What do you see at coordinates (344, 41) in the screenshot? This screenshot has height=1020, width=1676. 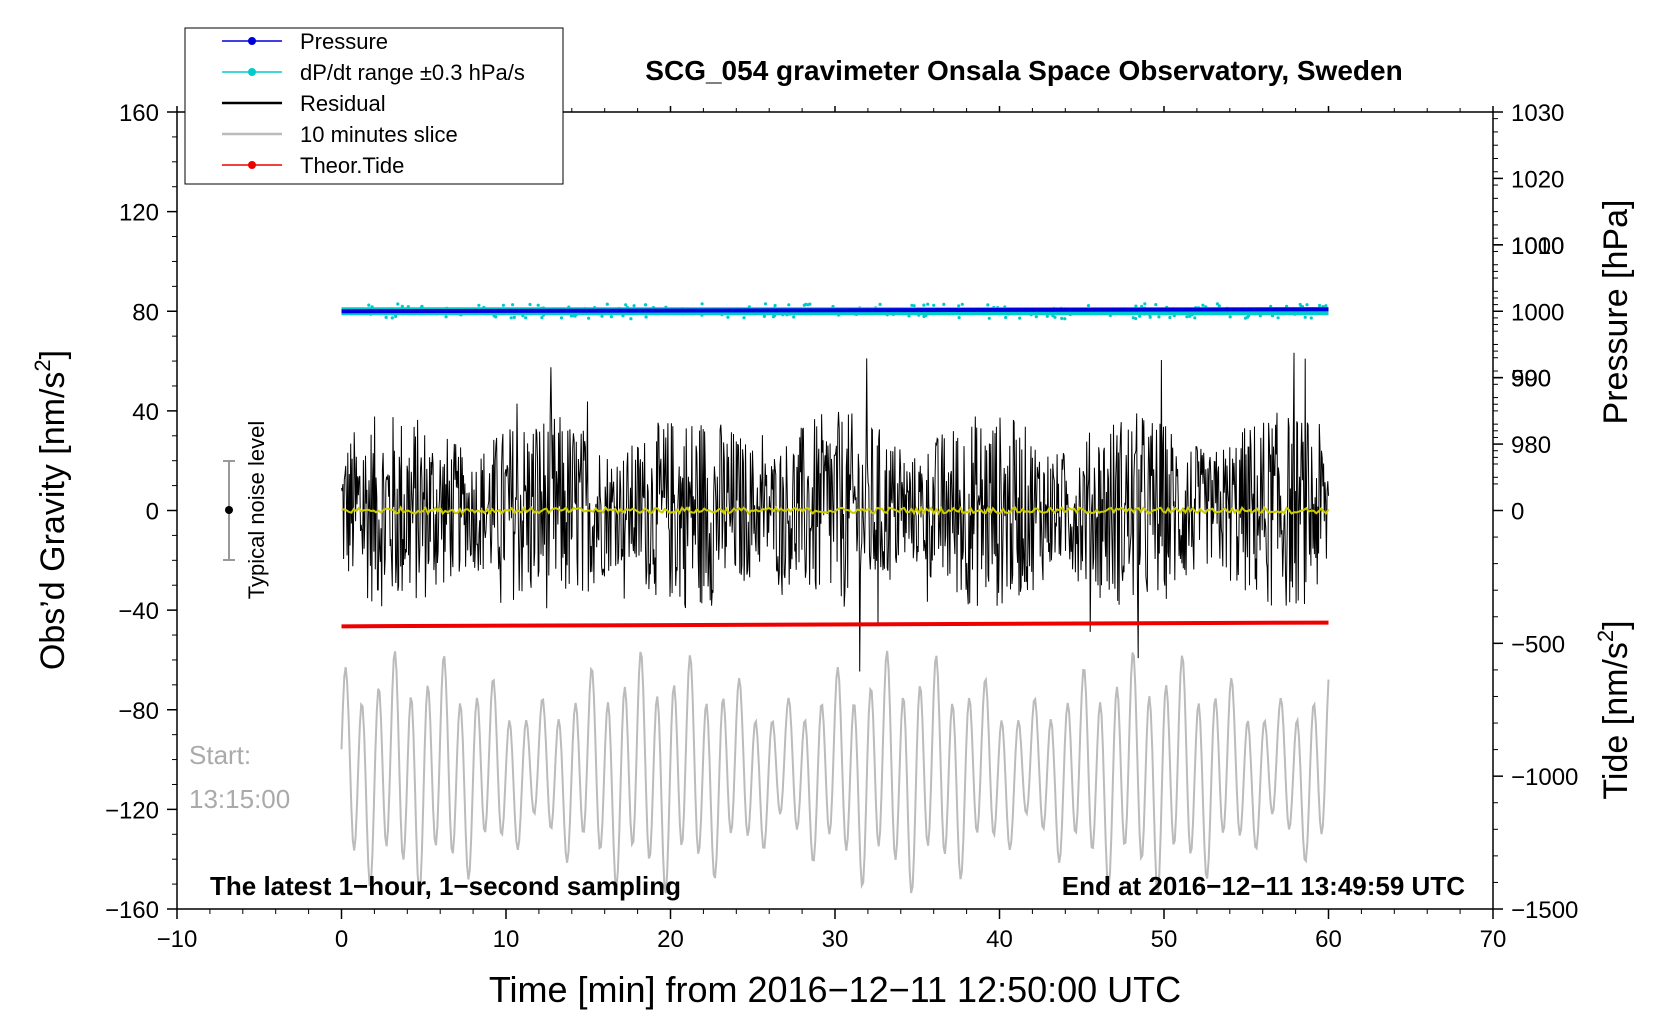 I see `legend-label: Pressure` at bounding box center [344, 41].